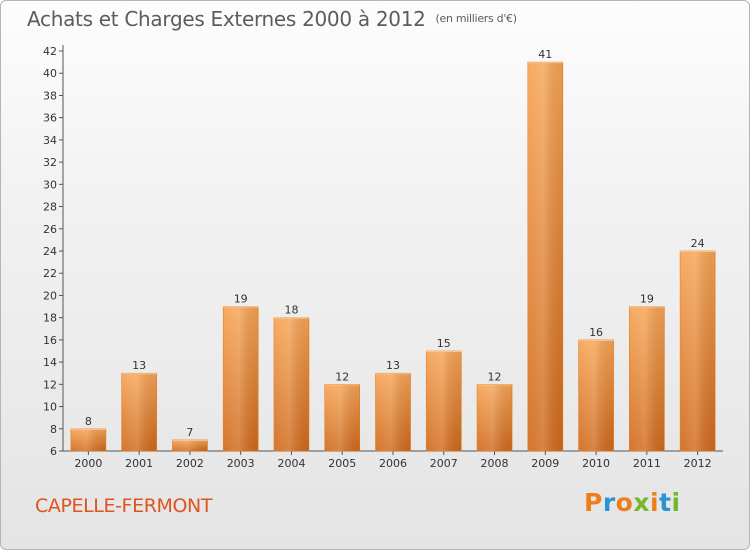 This screenshot has height=550, width=750. I want to click on y-tick-label: 36, so click(50, 118).